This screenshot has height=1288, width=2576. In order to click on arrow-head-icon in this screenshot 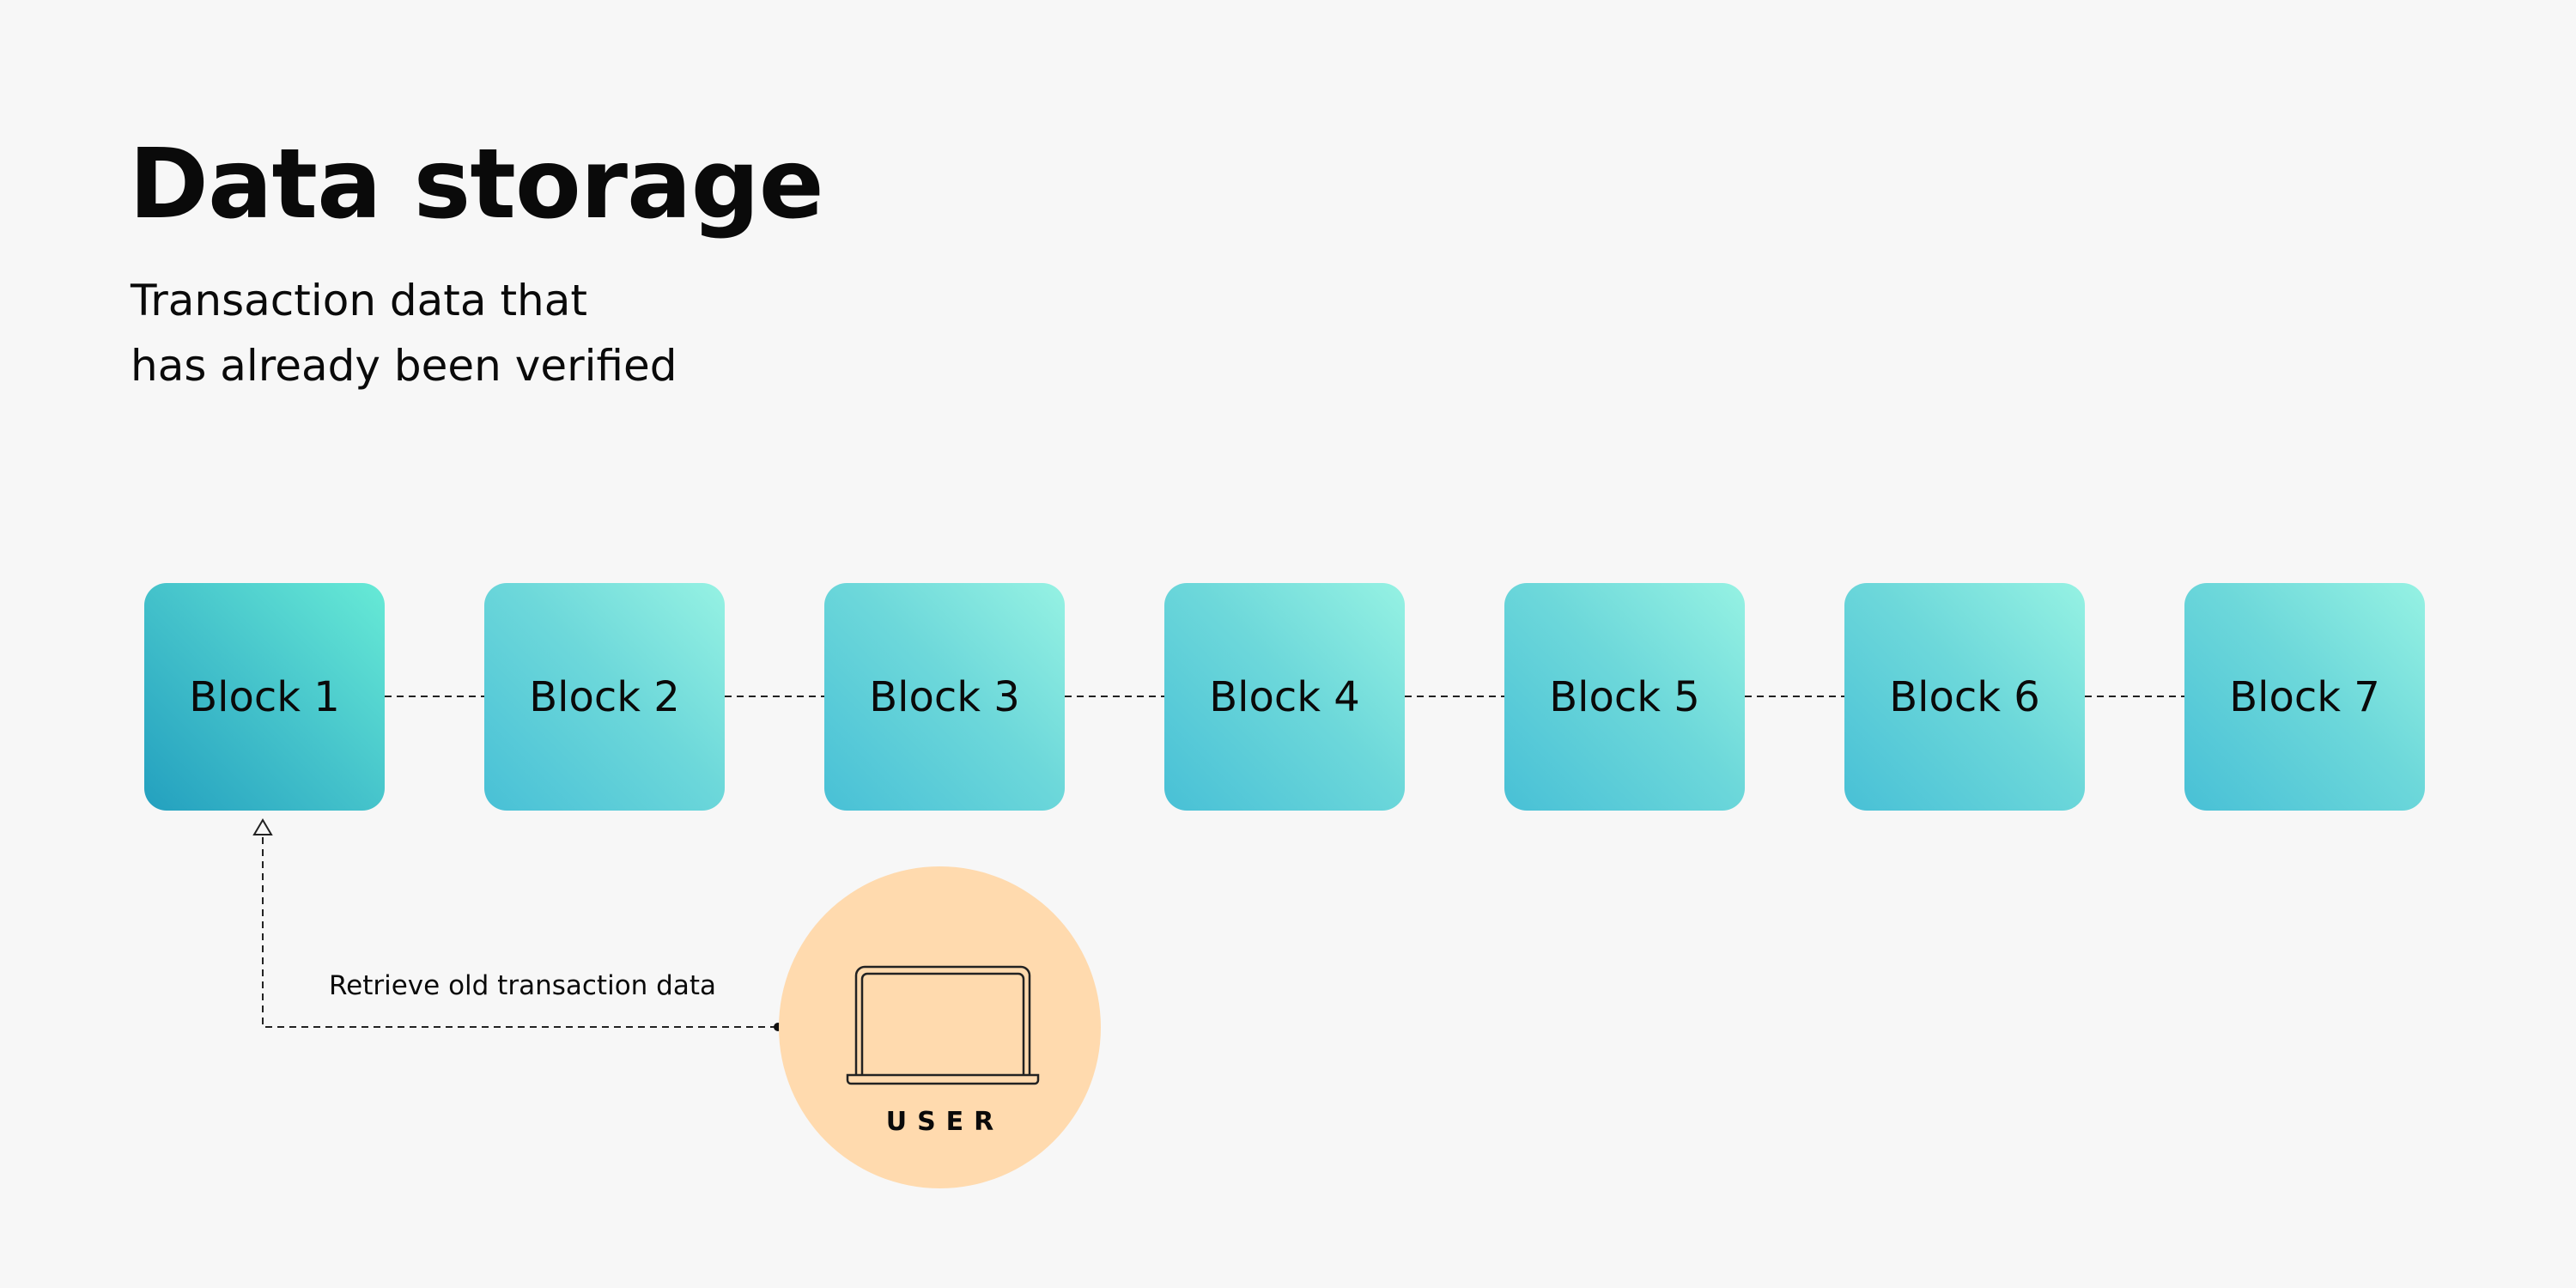, I will do `click(262, 826)`.